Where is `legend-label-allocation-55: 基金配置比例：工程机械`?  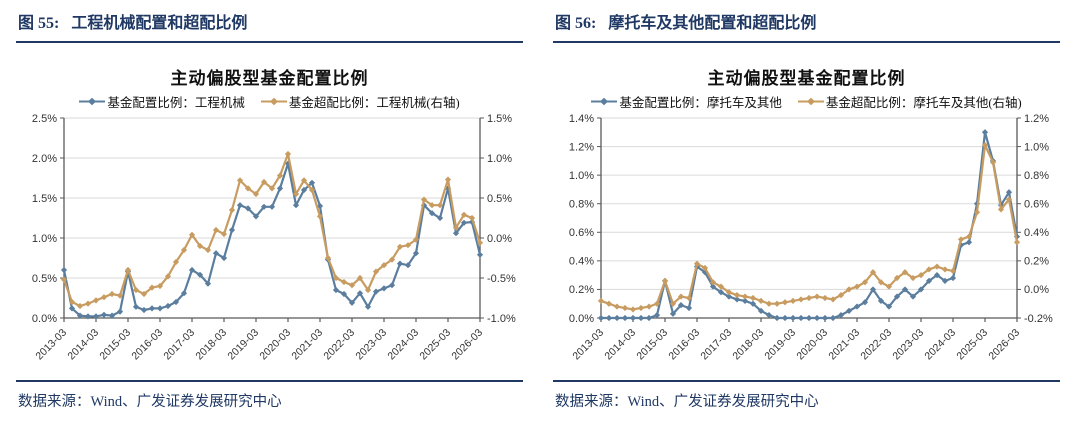
legend-label-allocation-55: 基金配置比例：工程机械 is located at coordinates (176, 102).